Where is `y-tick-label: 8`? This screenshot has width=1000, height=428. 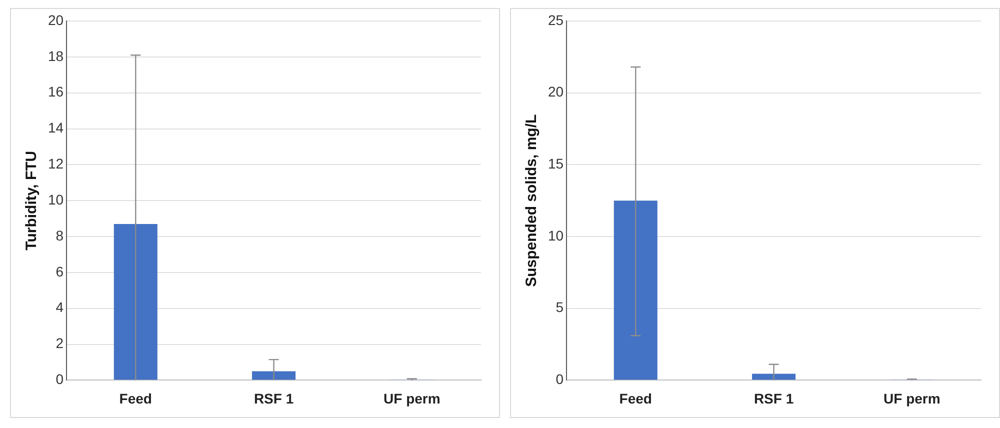
y-tick-label: 8 is located at coordinates (60, 235).